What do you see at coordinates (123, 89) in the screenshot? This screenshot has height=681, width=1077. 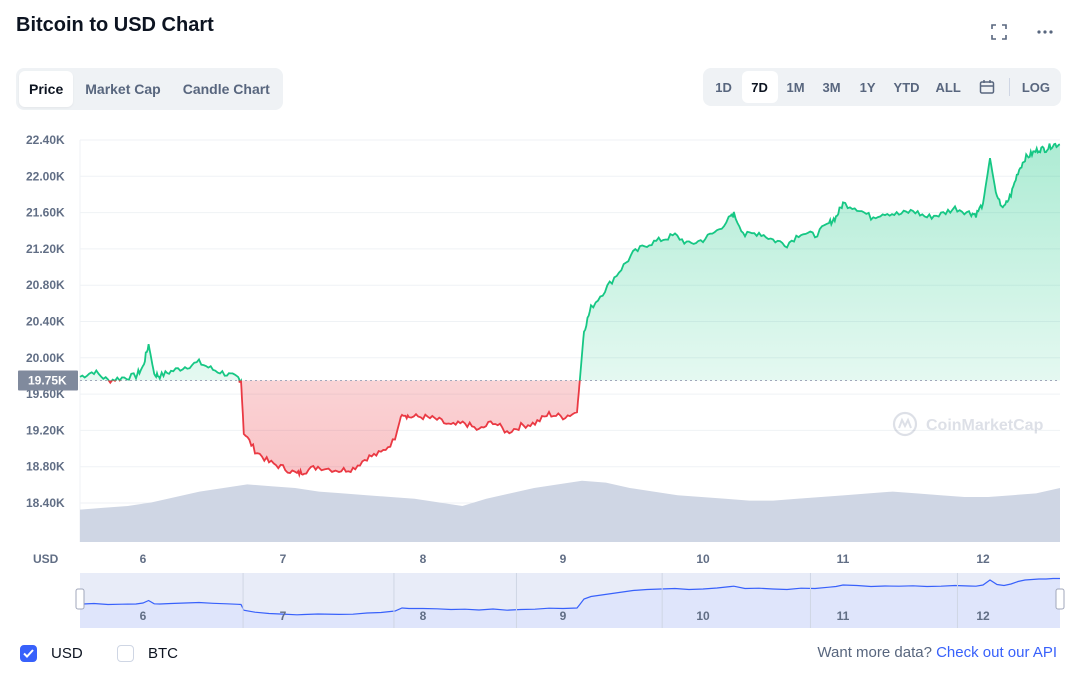 I see `tab-market-cap: Market Cap` at bounding box center [123, 89].